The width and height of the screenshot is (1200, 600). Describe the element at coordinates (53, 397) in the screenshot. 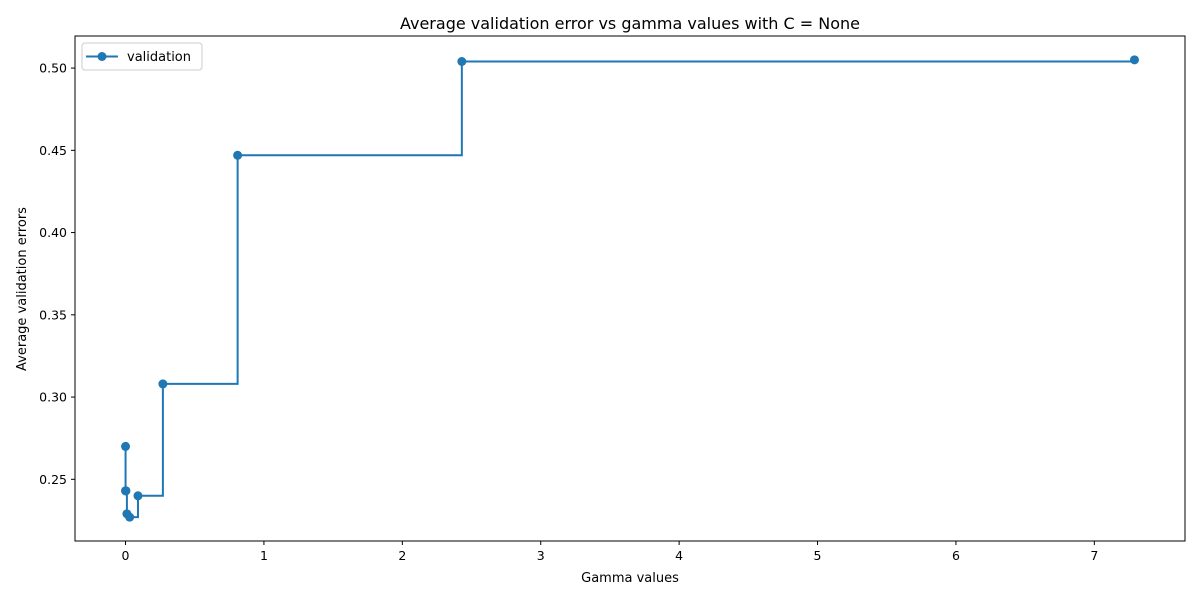

I see `y-tick-label: 0.30` at that location.